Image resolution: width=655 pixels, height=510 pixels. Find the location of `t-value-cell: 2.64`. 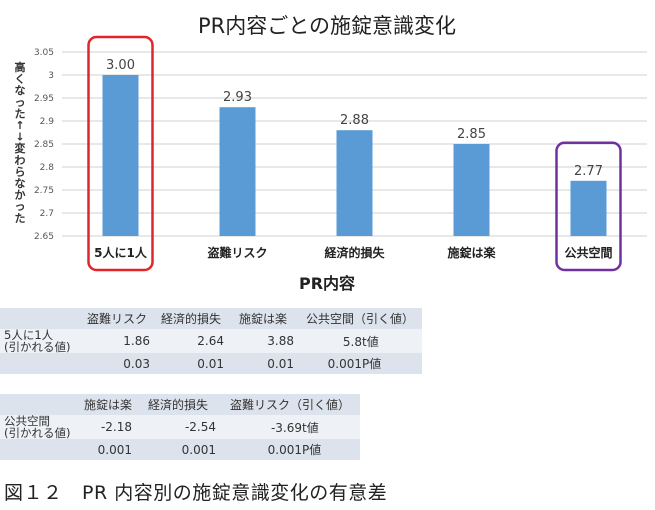

t-value-cell: 2.64 is located at coordinates (191, 341).